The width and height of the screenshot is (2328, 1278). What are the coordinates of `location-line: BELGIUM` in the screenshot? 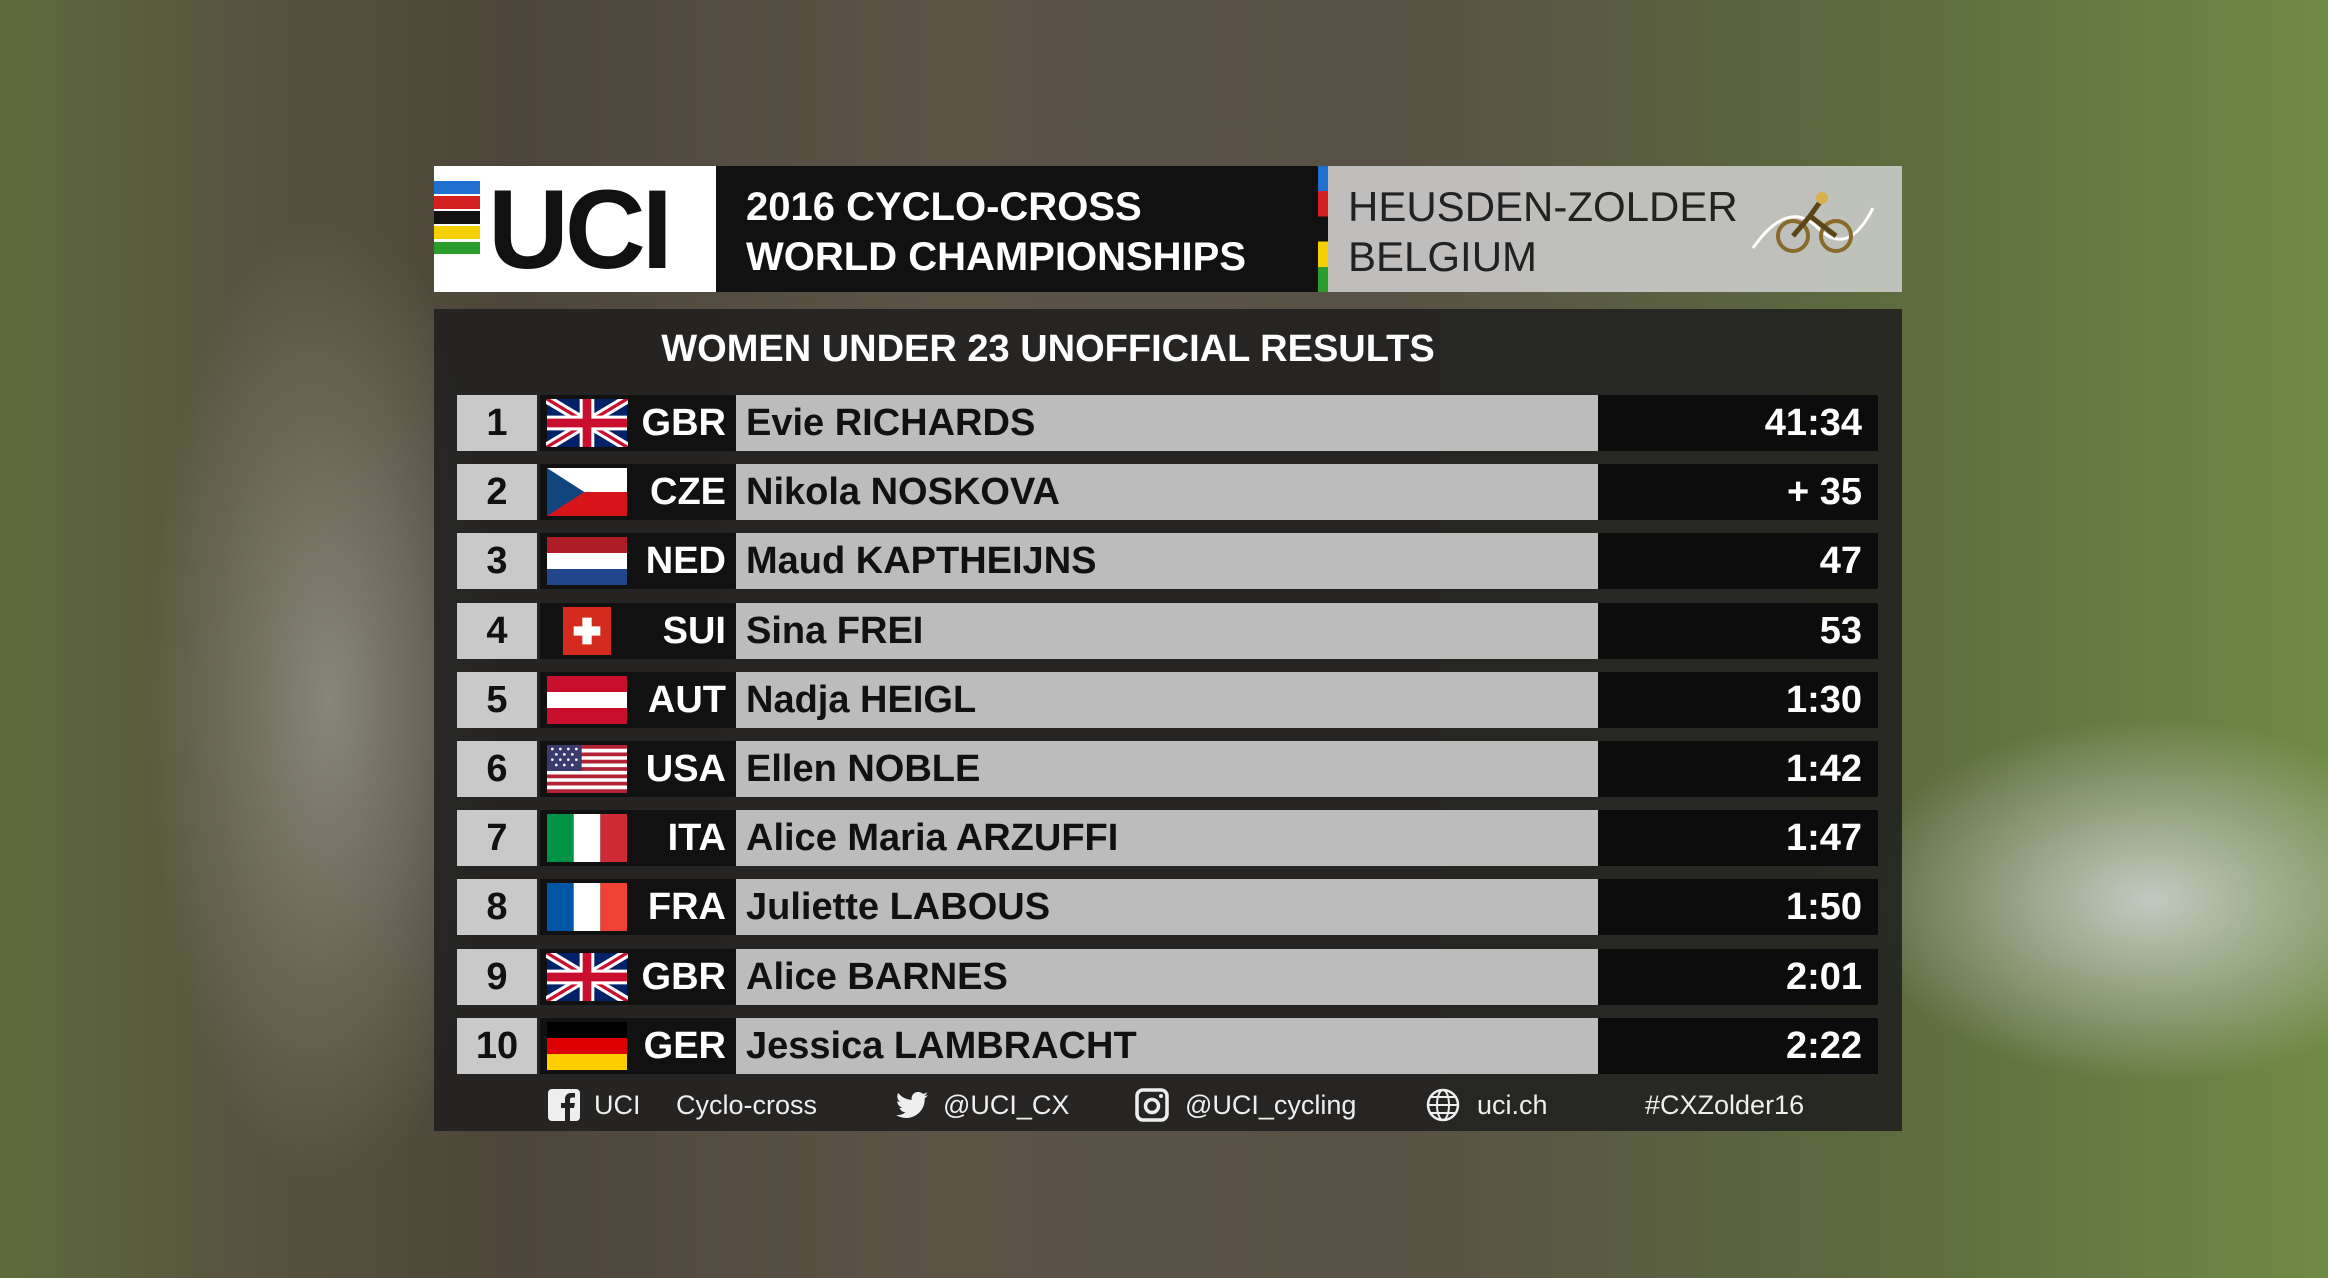 It's located at (1443, 256).